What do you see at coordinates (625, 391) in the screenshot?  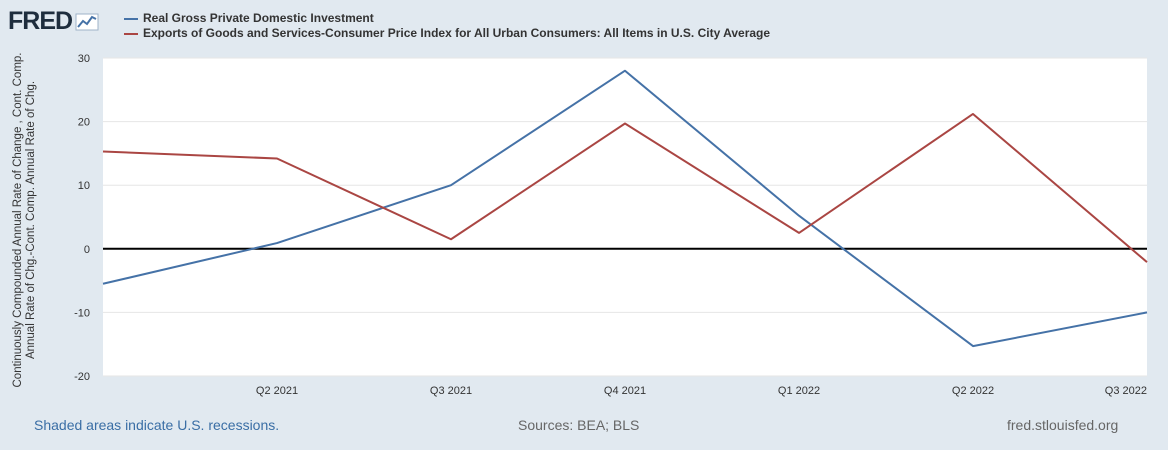 I see `x-tick-label: Q4 2021` at bounding box center [625, 391].